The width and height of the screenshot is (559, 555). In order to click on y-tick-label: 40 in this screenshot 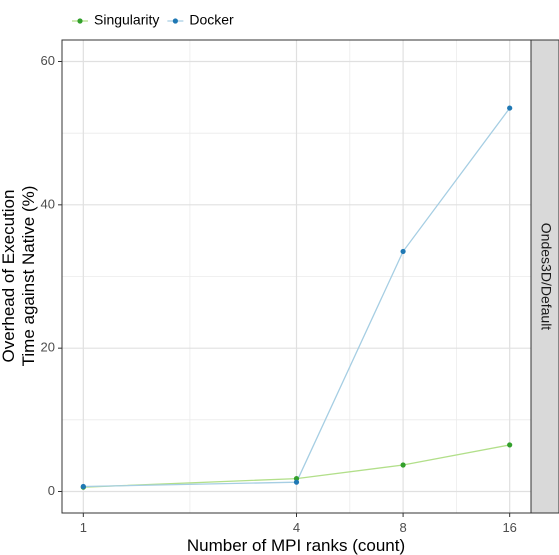, I will do `click(48, 203)`.